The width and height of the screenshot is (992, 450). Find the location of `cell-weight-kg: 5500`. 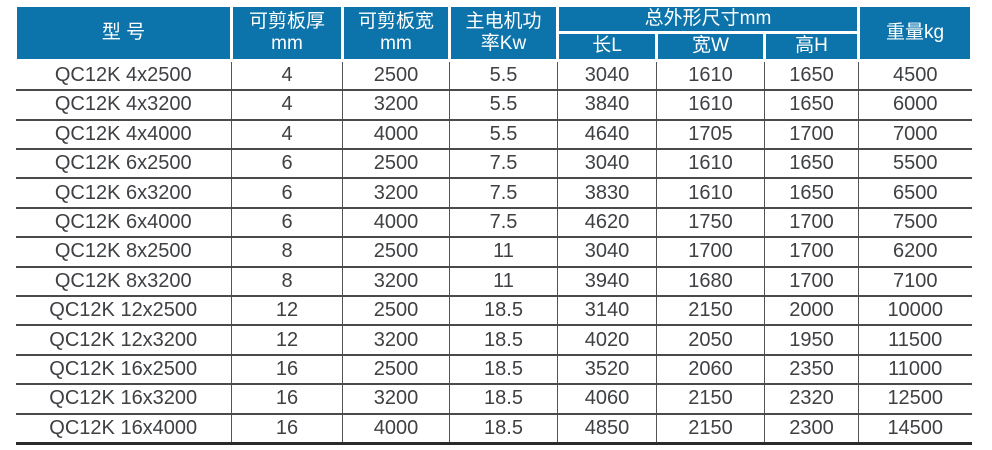

cell-weight-kg: 5500 is located at coordinates (915, 163).